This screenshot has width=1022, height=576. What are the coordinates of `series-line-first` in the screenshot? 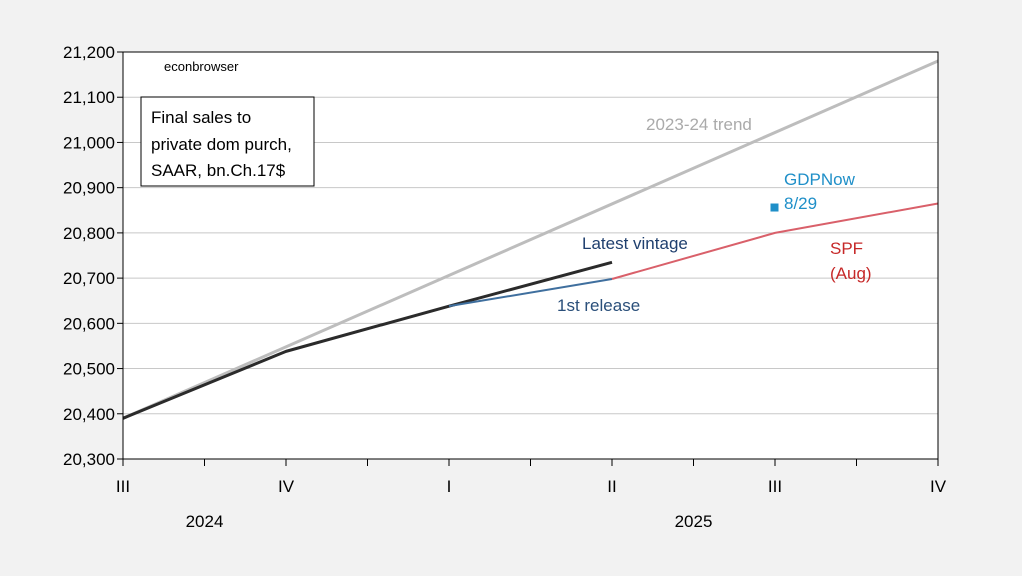 It's located at (530, 293).